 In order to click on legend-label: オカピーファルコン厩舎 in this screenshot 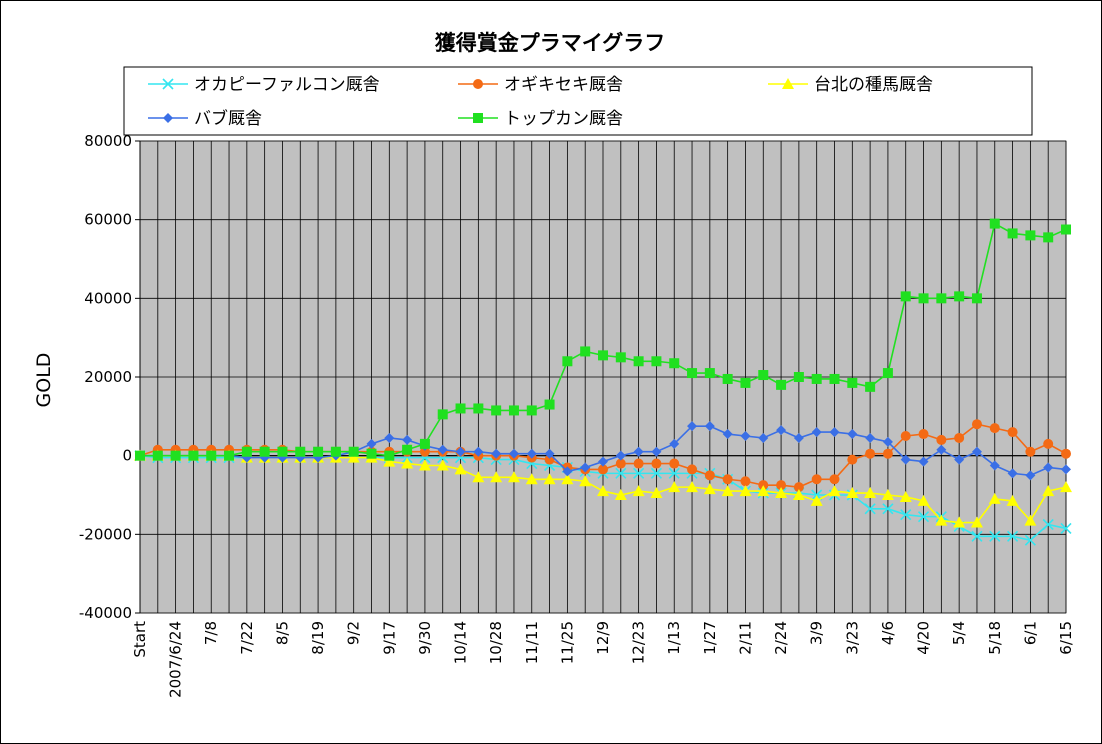, I will do `click(287, 85)`.